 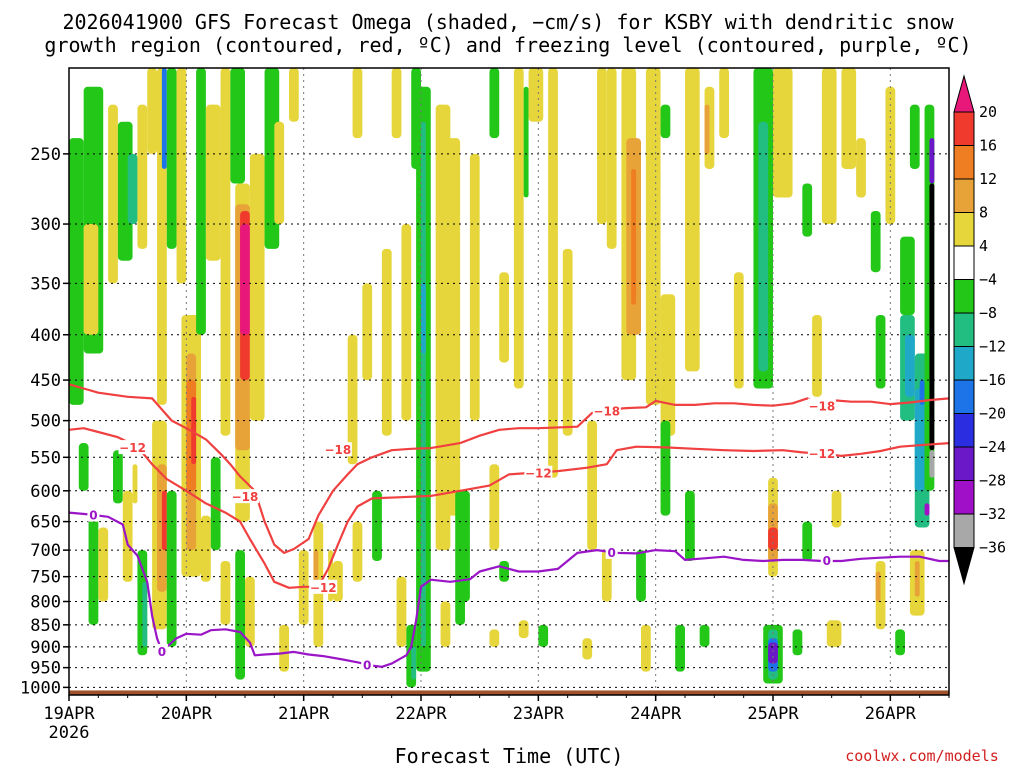 I want to click on colorbar-tick-label: −20, so click(x=992, y=414).